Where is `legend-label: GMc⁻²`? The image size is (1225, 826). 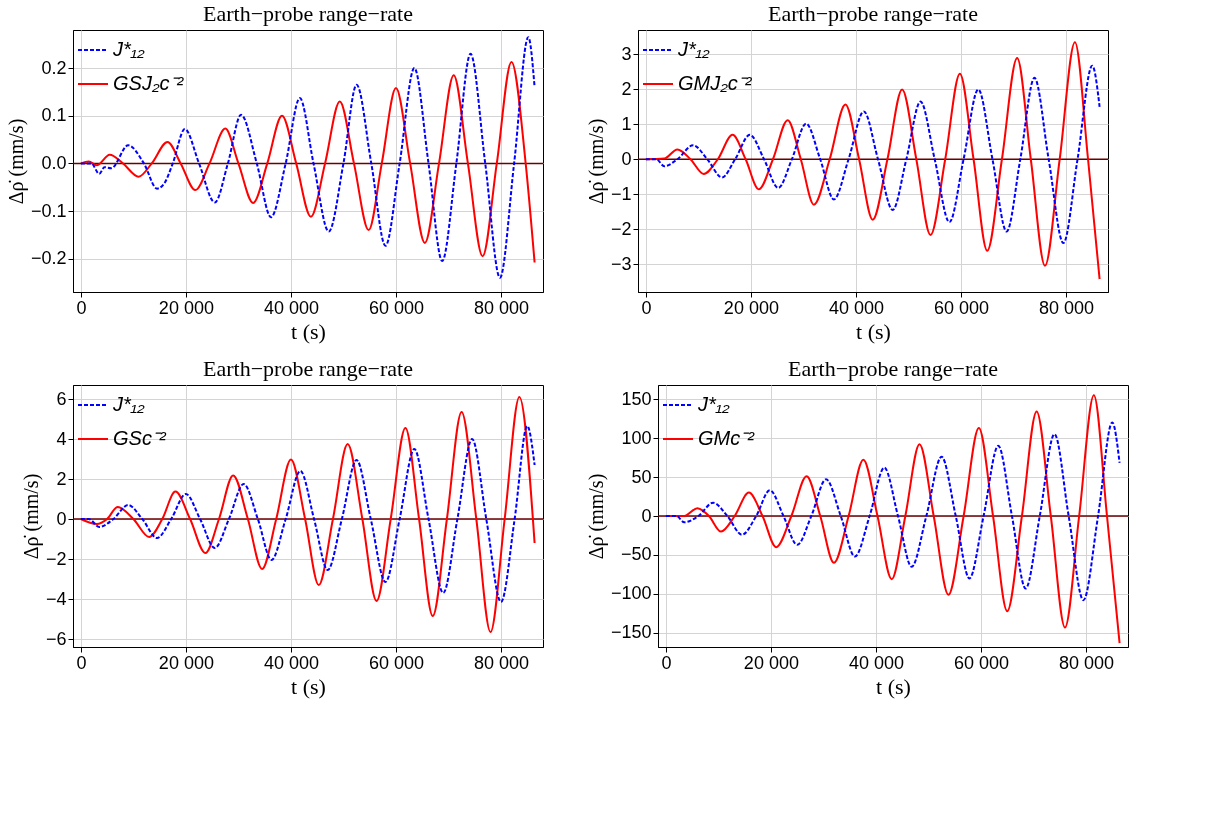
legend-label: GMc⁻² is located at coordinates (727, 438).